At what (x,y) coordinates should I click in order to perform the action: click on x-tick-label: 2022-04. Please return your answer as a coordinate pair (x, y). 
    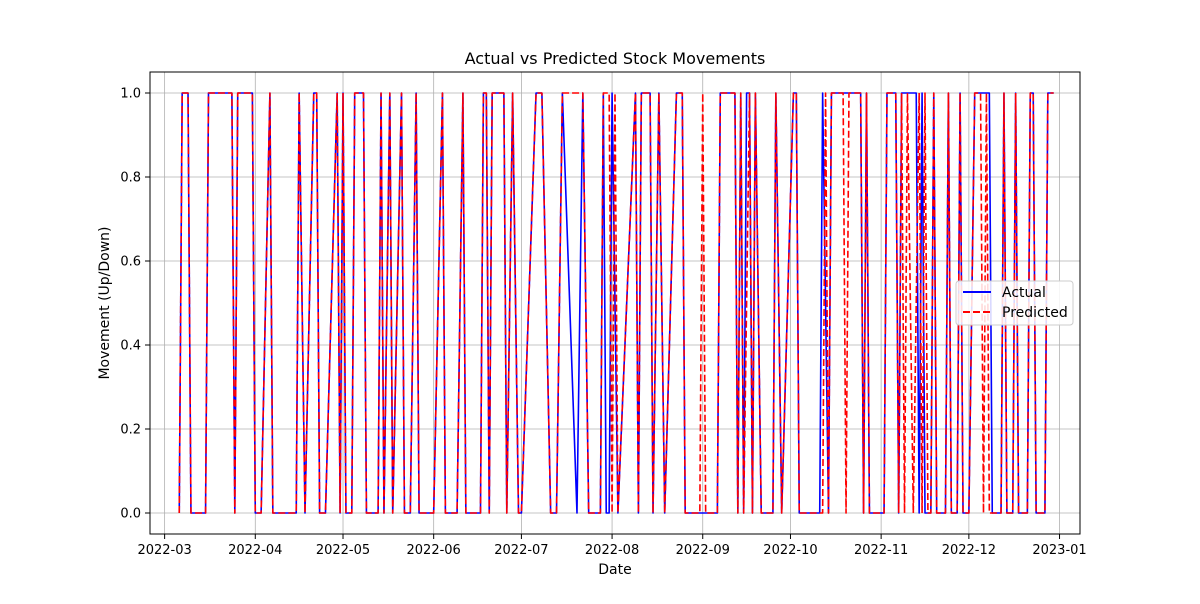
    Looking at the image, I should click on (255, 550).